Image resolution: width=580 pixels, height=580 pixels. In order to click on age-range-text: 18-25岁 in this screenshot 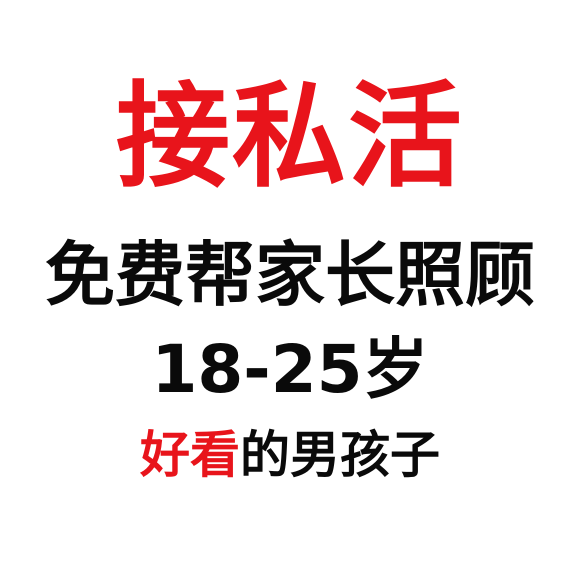, I will do `click(290, 369)`.